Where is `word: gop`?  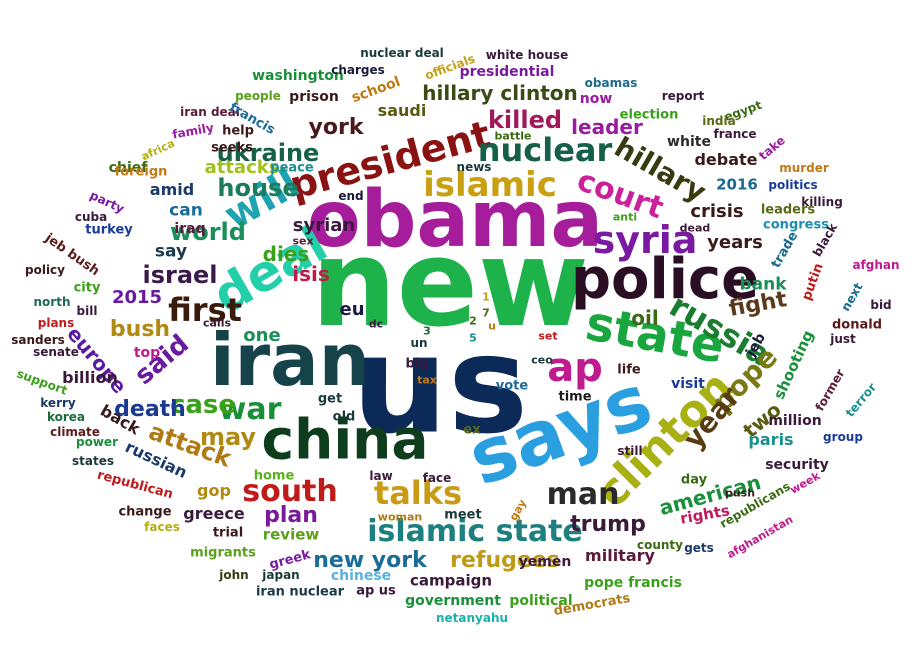
word: gop is located at coordinates (214, 490).